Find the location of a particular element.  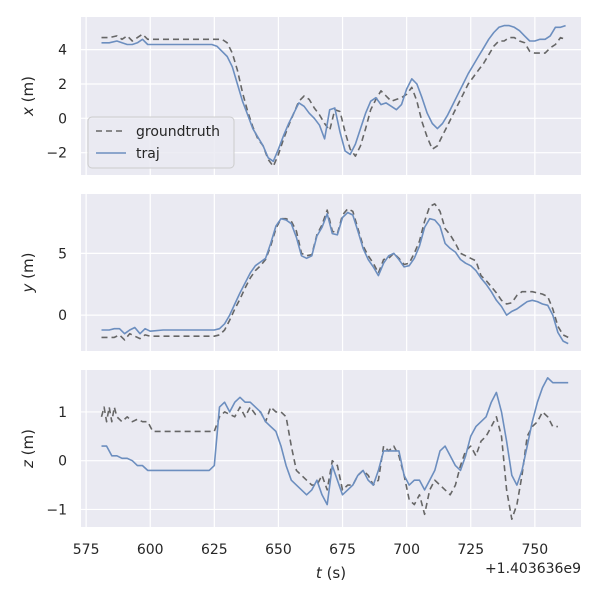

y-tick-label: 5 is located at coordinates (62, 254).